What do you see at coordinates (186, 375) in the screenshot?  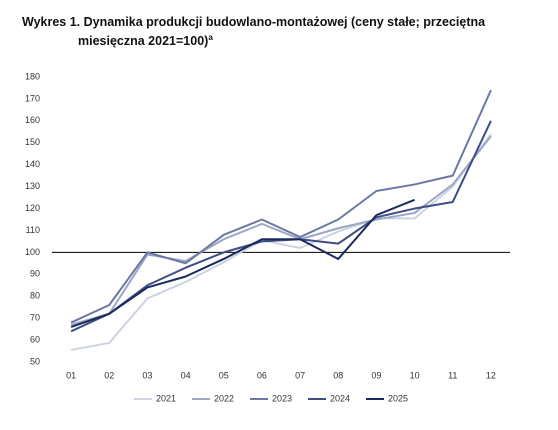 I see `x-tick-label: 04` at bounding box center [186, 375].